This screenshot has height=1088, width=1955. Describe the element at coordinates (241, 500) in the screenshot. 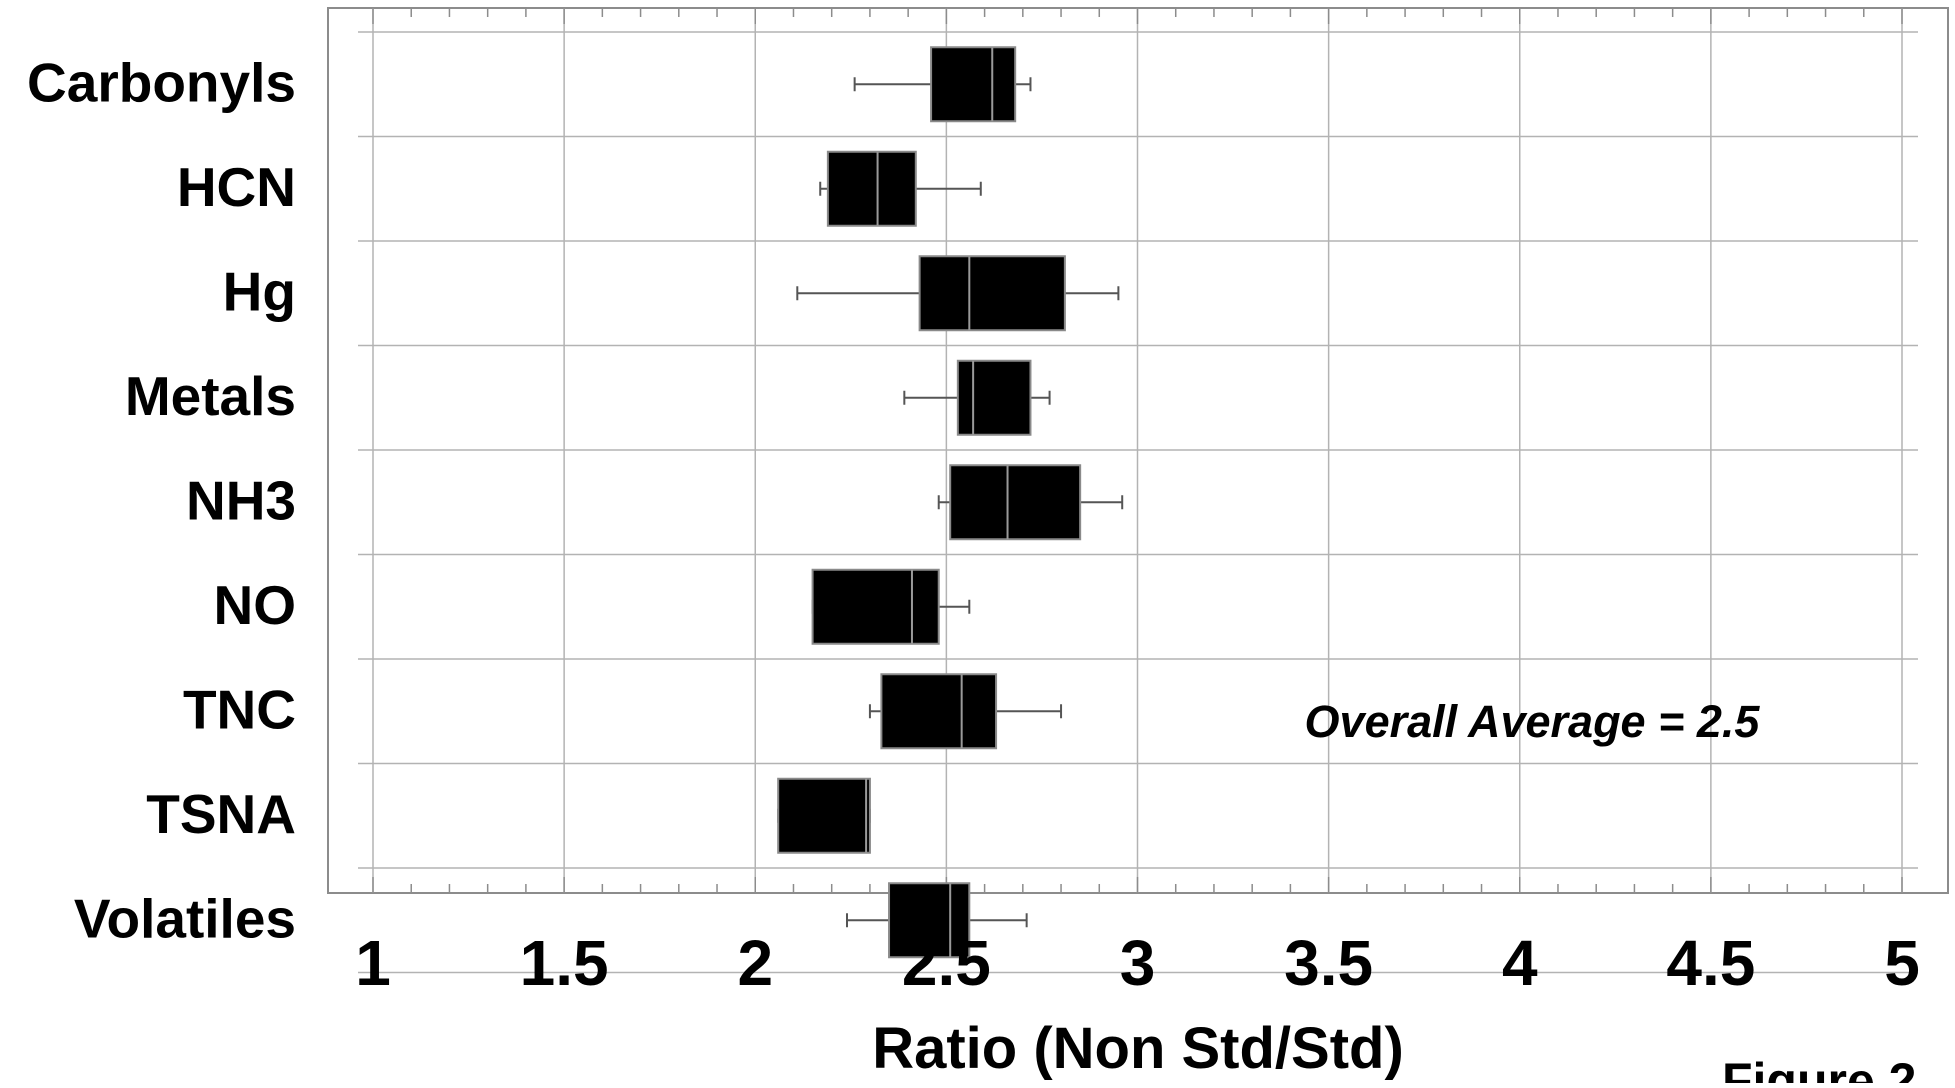

I see `category-label: NH3` at that location.